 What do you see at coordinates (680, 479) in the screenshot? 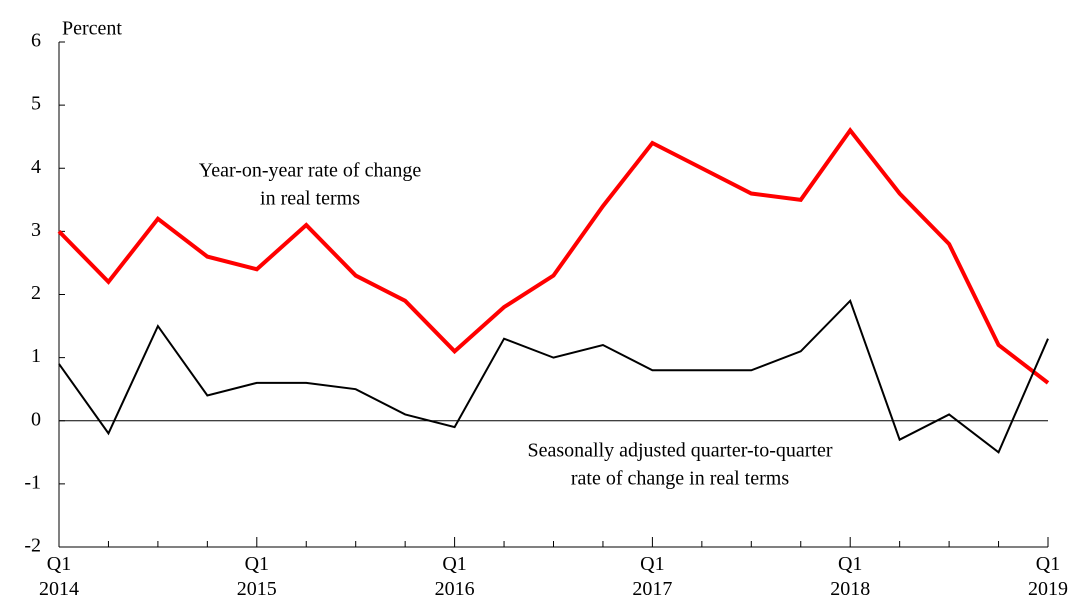
I see `annotation: rate of change in real terms` at bounding box center [680, 479].